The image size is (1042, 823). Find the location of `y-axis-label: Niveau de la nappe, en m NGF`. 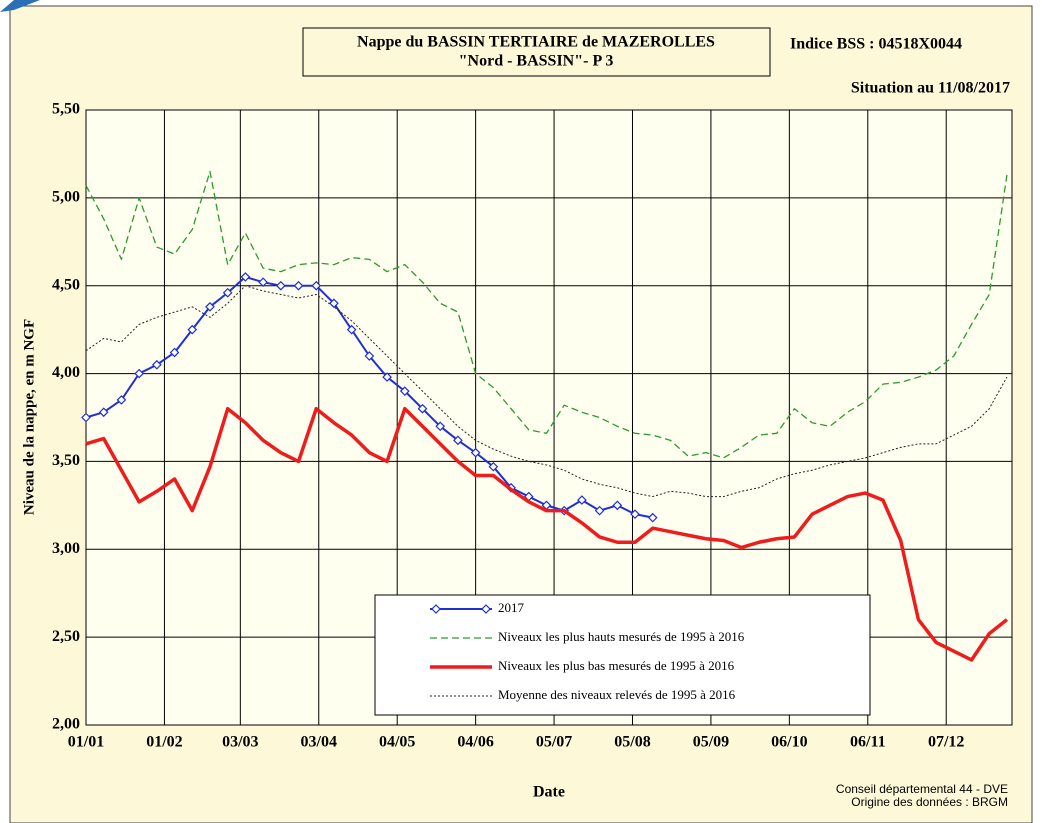

y-axis-label: Niveau de la nappe, en m NGF is located at coordinates (29, 417).